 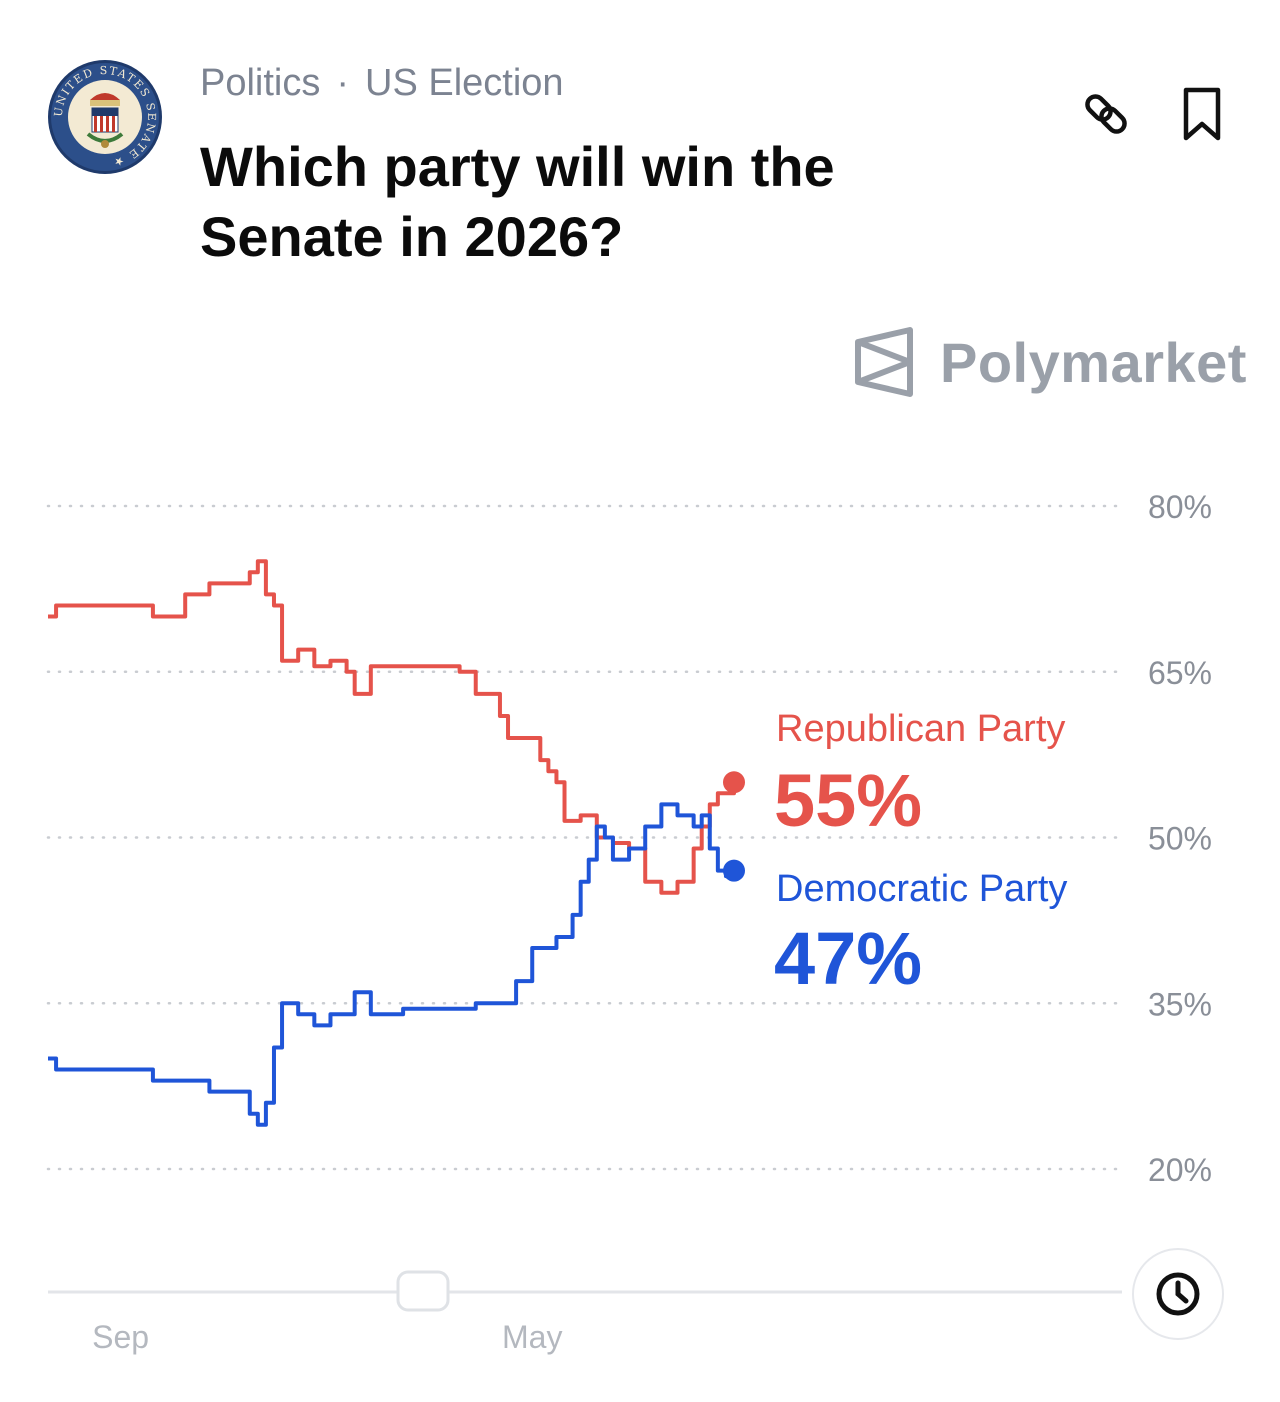 What do you see at coordinates (1180, 1170) in the screenshot?
I see `y-tick-label: 20%` at bounding box center [1180, 1170].